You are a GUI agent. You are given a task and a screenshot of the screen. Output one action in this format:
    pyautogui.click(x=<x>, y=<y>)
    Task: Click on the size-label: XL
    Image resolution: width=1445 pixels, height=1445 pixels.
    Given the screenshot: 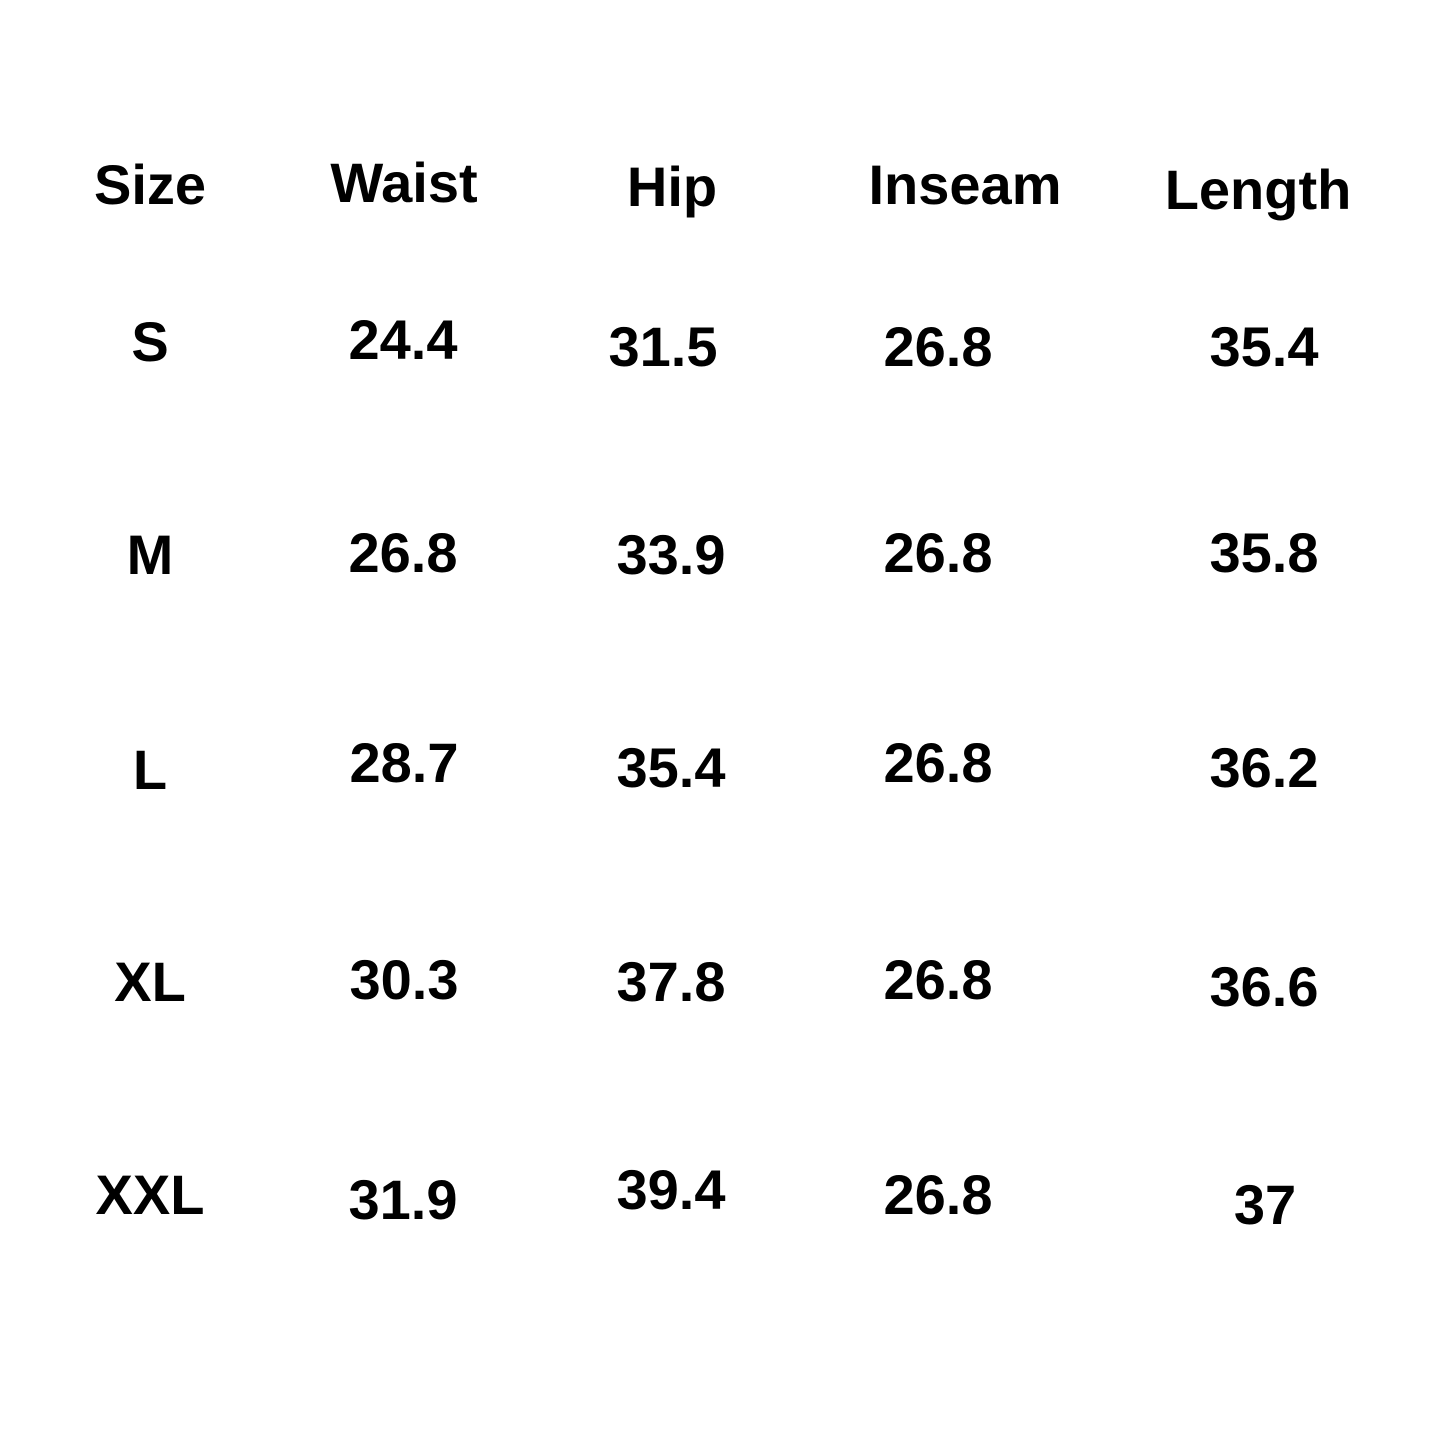 What is the action you would take?
    pyautogui.click(x=150, y=981)
    